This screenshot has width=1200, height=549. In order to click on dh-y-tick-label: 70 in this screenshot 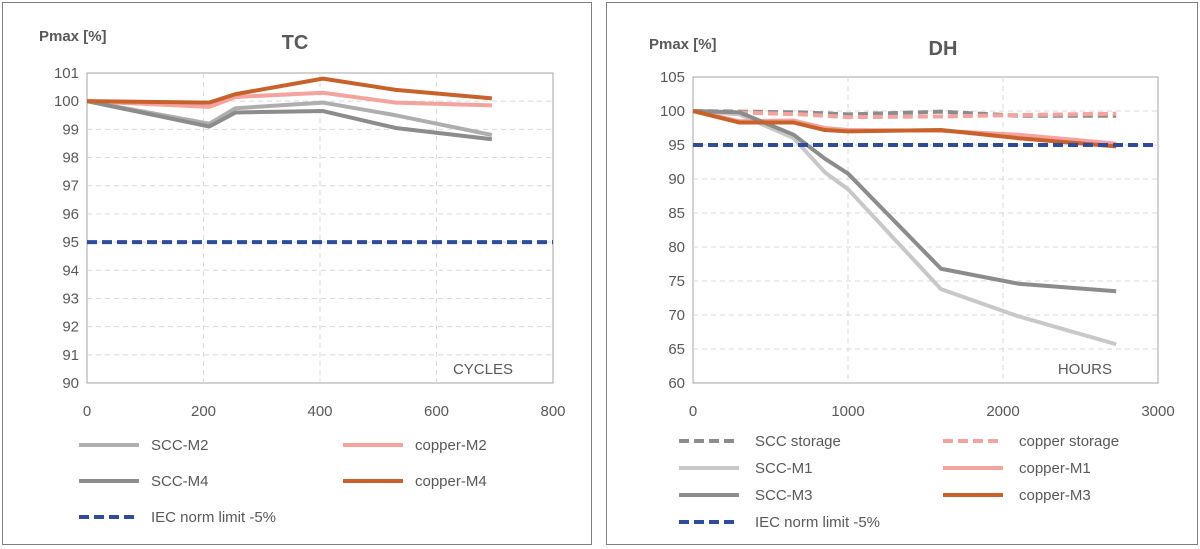, I will do `click(676, 315)`.